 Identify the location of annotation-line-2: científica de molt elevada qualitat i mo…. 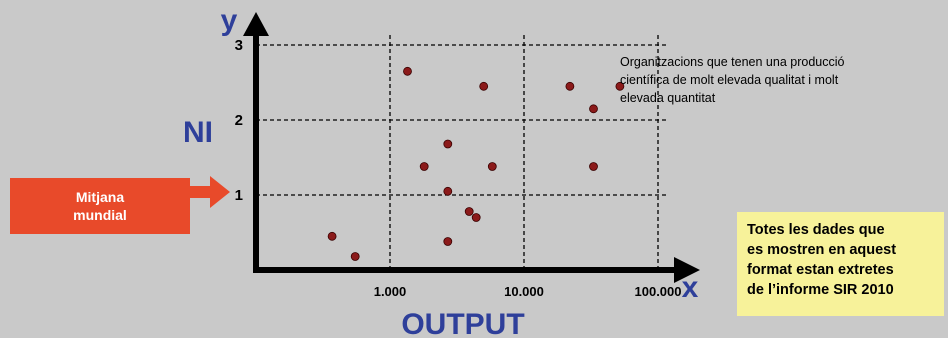
(729, 80).